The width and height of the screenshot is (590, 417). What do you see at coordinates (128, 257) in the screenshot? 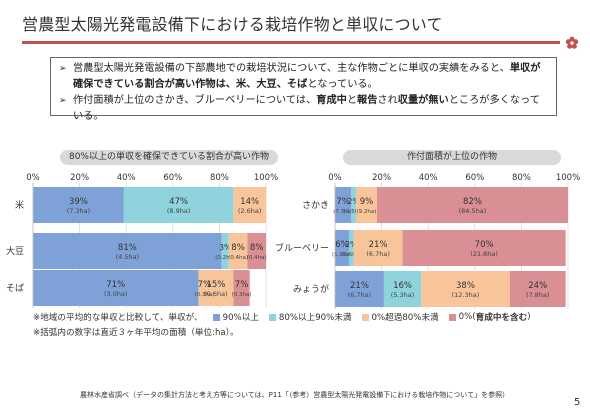
I see `chart1-area-label: (4.5ha)` at bounding box center [128, 257].